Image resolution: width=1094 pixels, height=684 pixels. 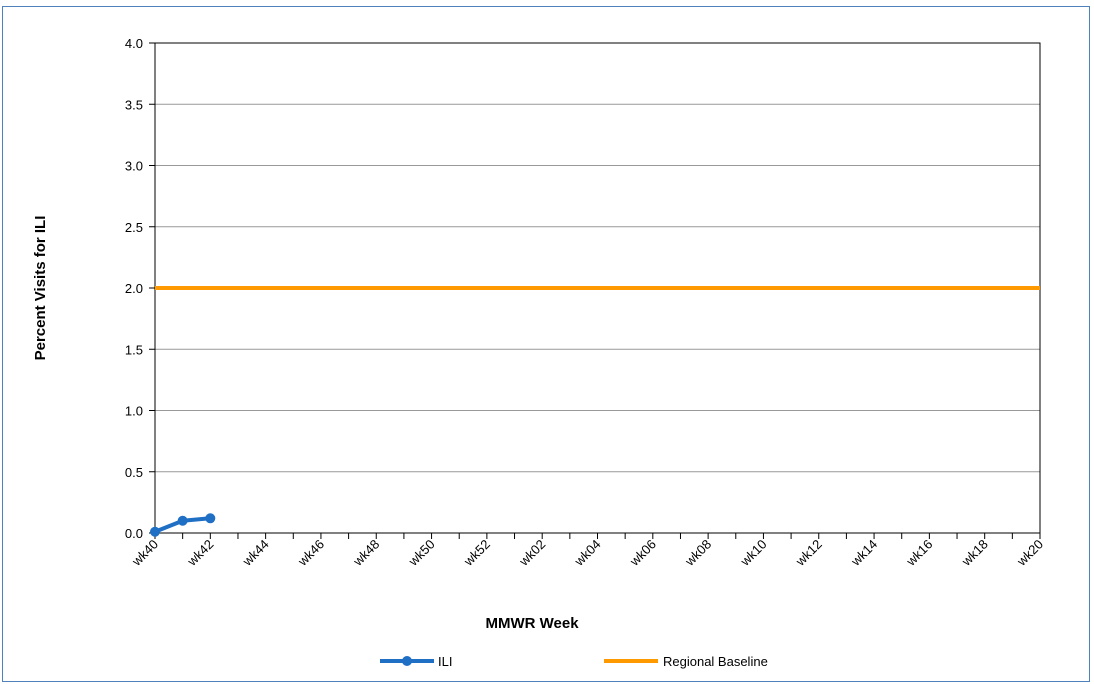 I want to click on x-tick-label: wk06, so click(x=642, y=553).